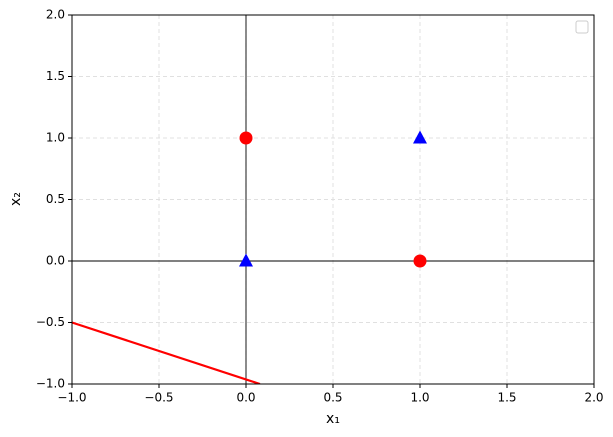 This screenshot has height=437, width=613. I want to click on y-tick-label: −0.5, so click(50, 322).